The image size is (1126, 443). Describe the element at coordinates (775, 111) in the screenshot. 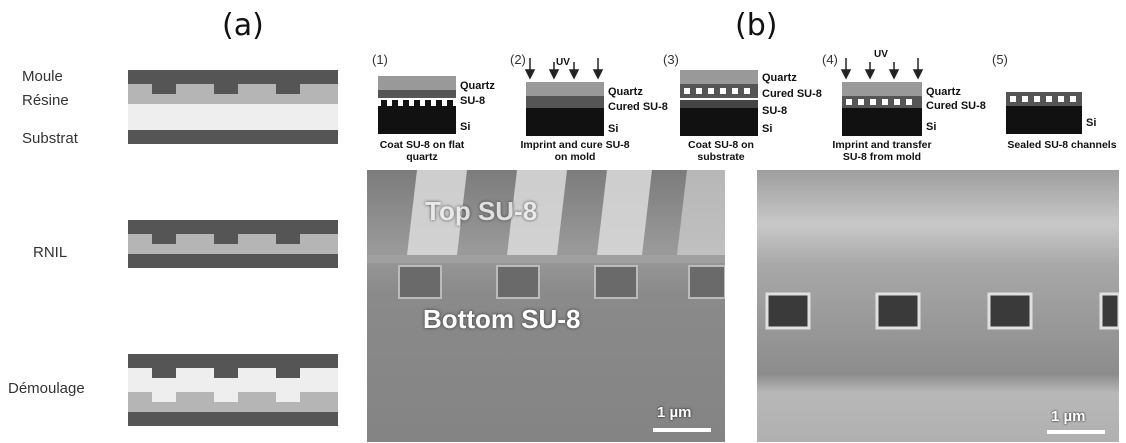

I see `step-3-layer-su8: SU-8` at that location.